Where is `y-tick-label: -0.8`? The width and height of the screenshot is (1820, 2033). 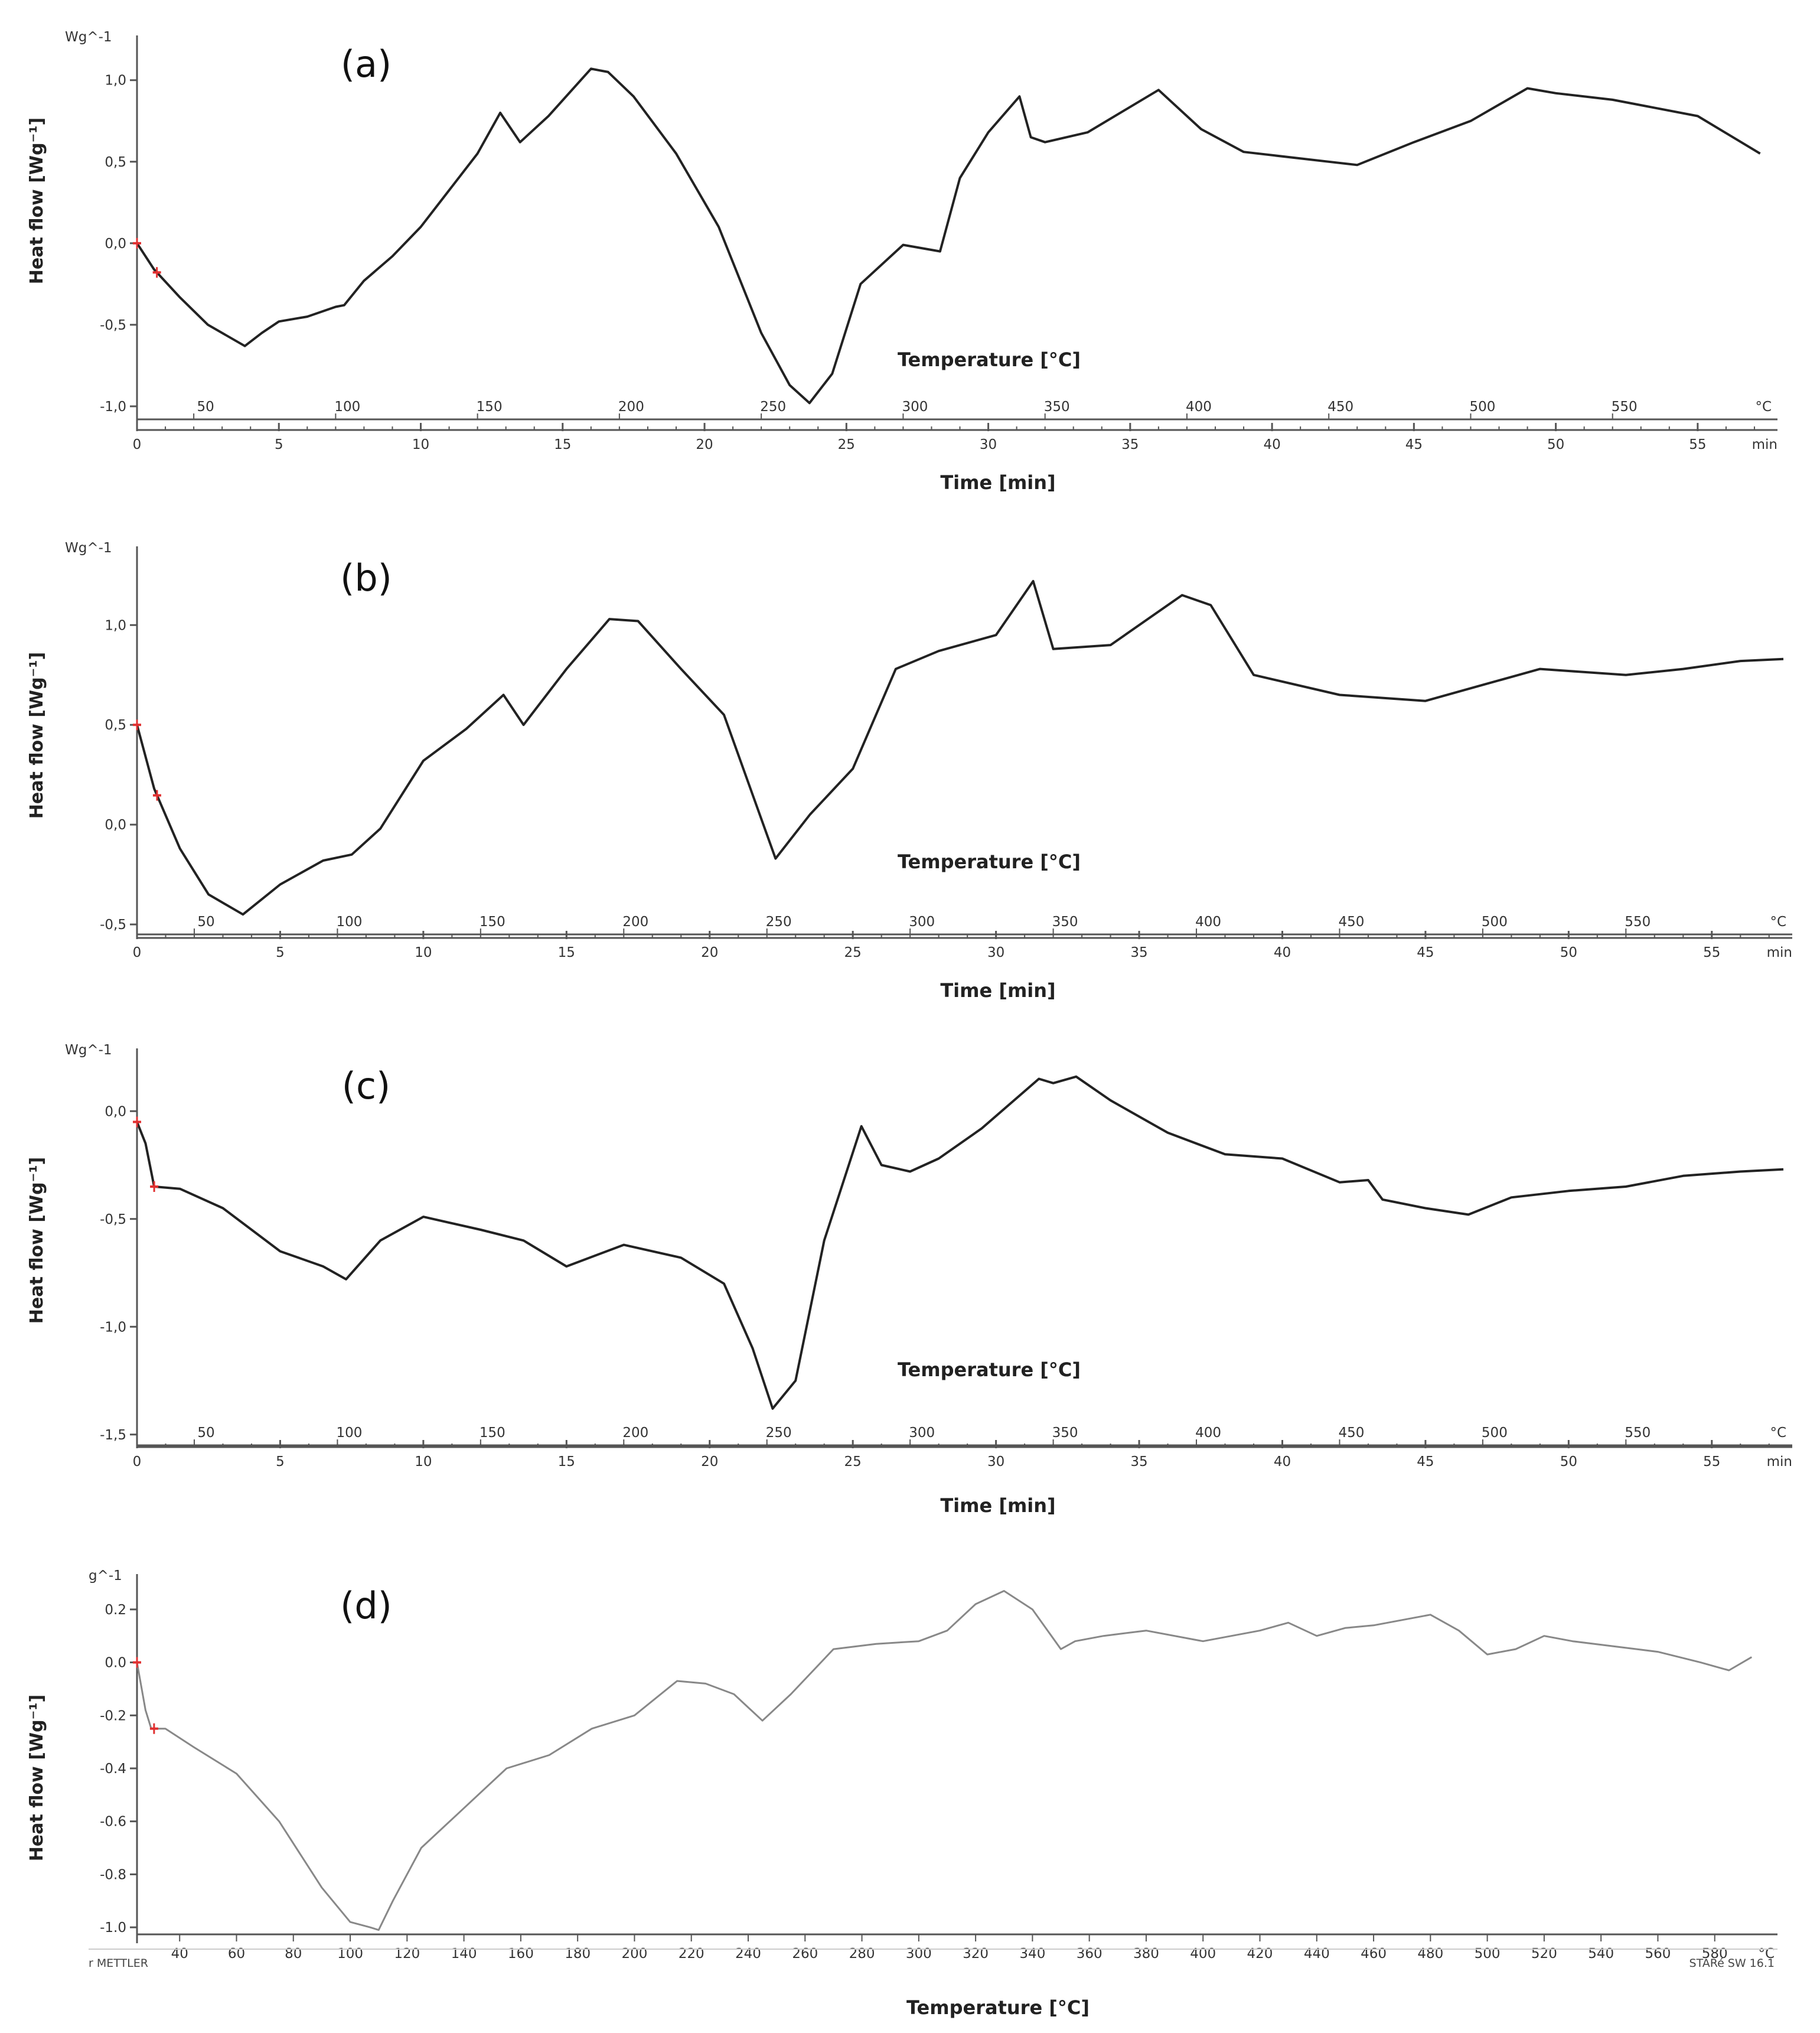
y-tick-label: -0.8 is located at coordinates (113, 1875).